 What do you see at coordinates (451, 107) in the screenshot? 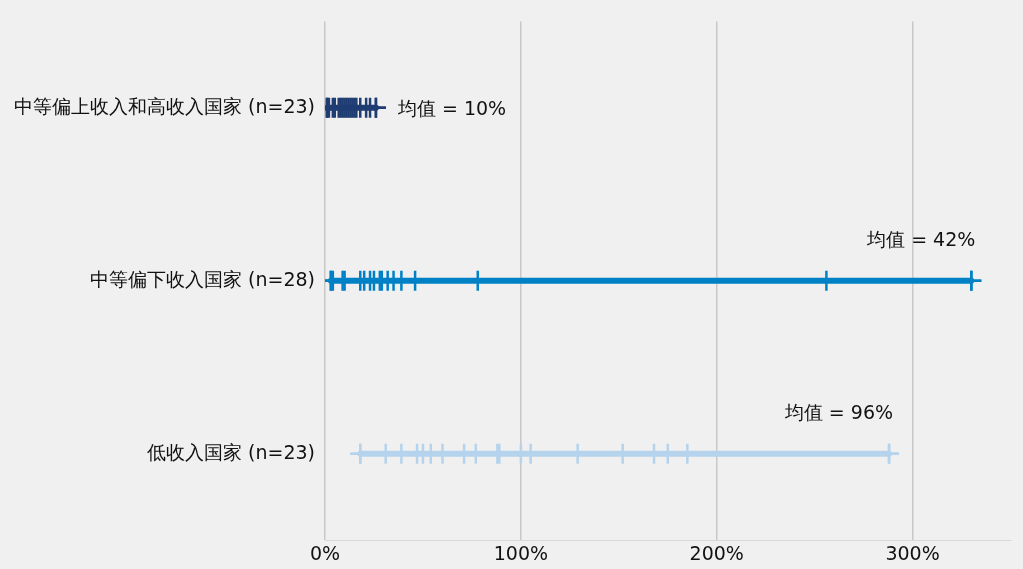
I see `annotation: 均值 = 10%` at bounding box center [451, 107].